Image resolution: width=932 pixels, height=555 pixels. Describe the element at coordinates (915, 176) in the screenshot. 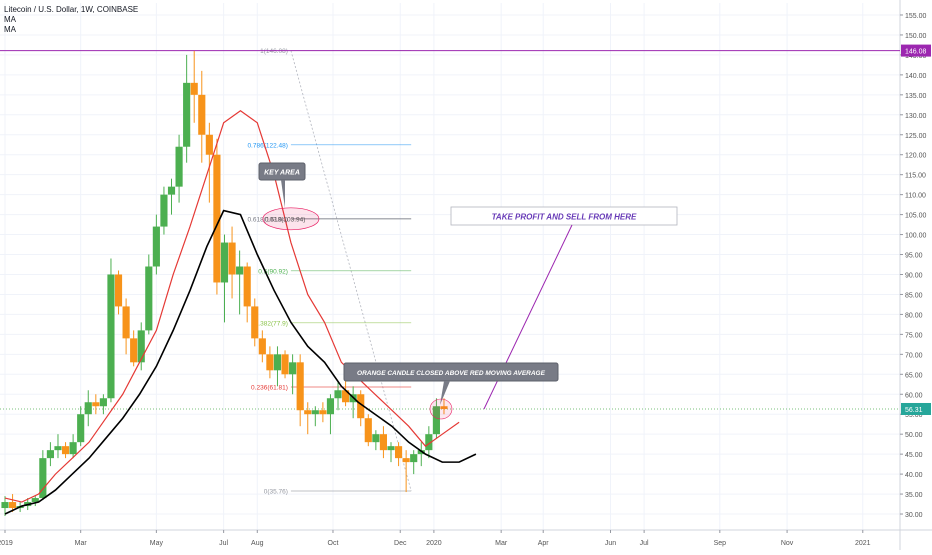

I see `y-tick-label: 115.00` at that location.